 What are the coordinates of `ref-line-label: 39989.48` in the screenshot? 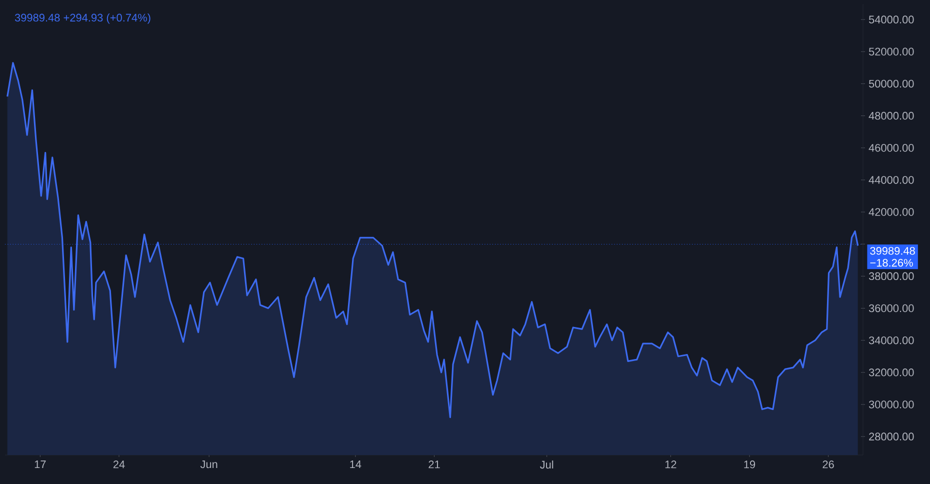 It's located at (892, 250).